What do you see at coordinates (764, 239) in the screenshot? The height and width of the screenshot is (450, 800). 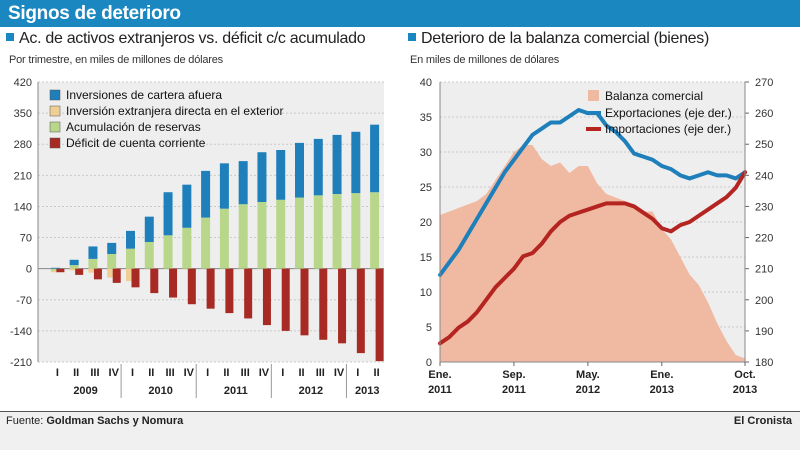 I see `y-right-tick-label: 220` at bounding box center [764, 239].